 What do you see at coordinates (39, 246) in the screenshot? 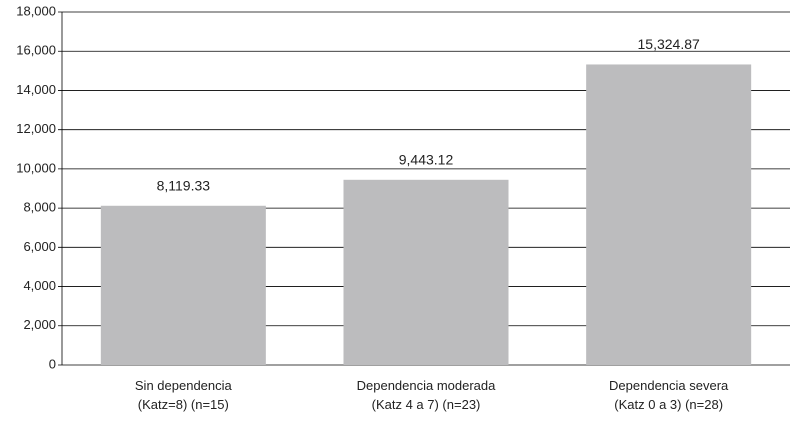
I see `y-tick-label: 6,000` at bounding box center [39, 246].